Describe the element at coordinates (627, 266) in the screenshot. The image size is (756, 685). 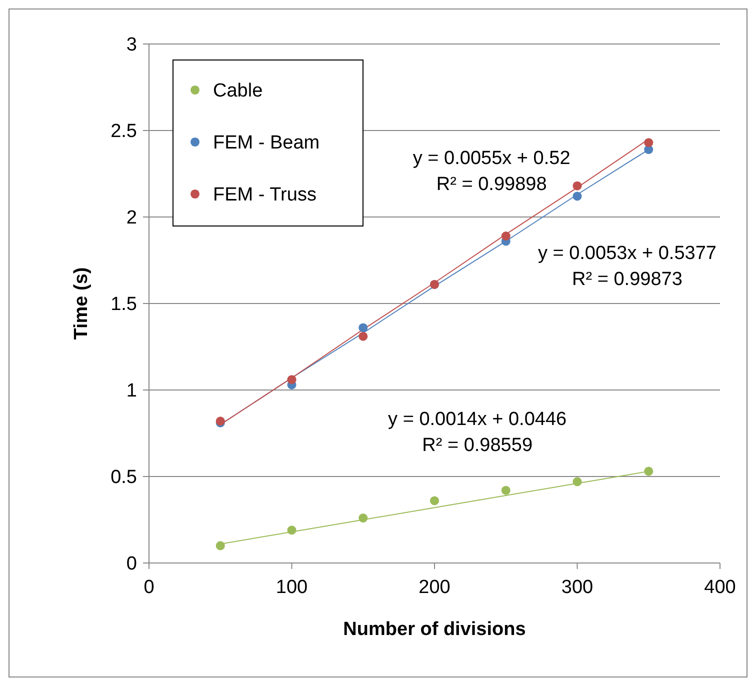
I see `annotation: y = 0.0053x + 0.5377 R² = 0.99873` at that location.